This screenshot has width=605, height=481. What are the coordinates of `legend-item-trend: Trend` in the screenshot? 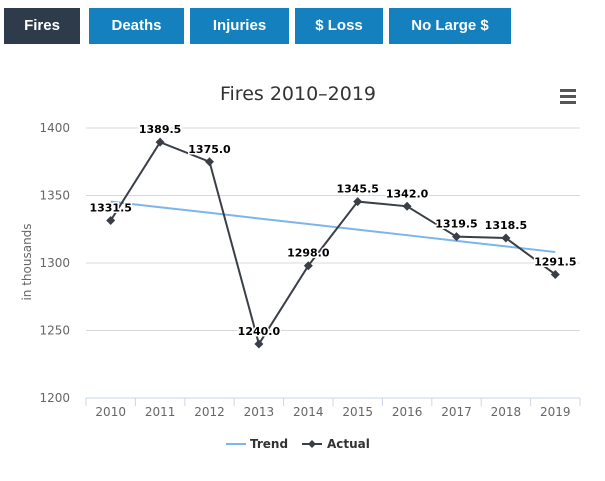 It's located at (257, 444).